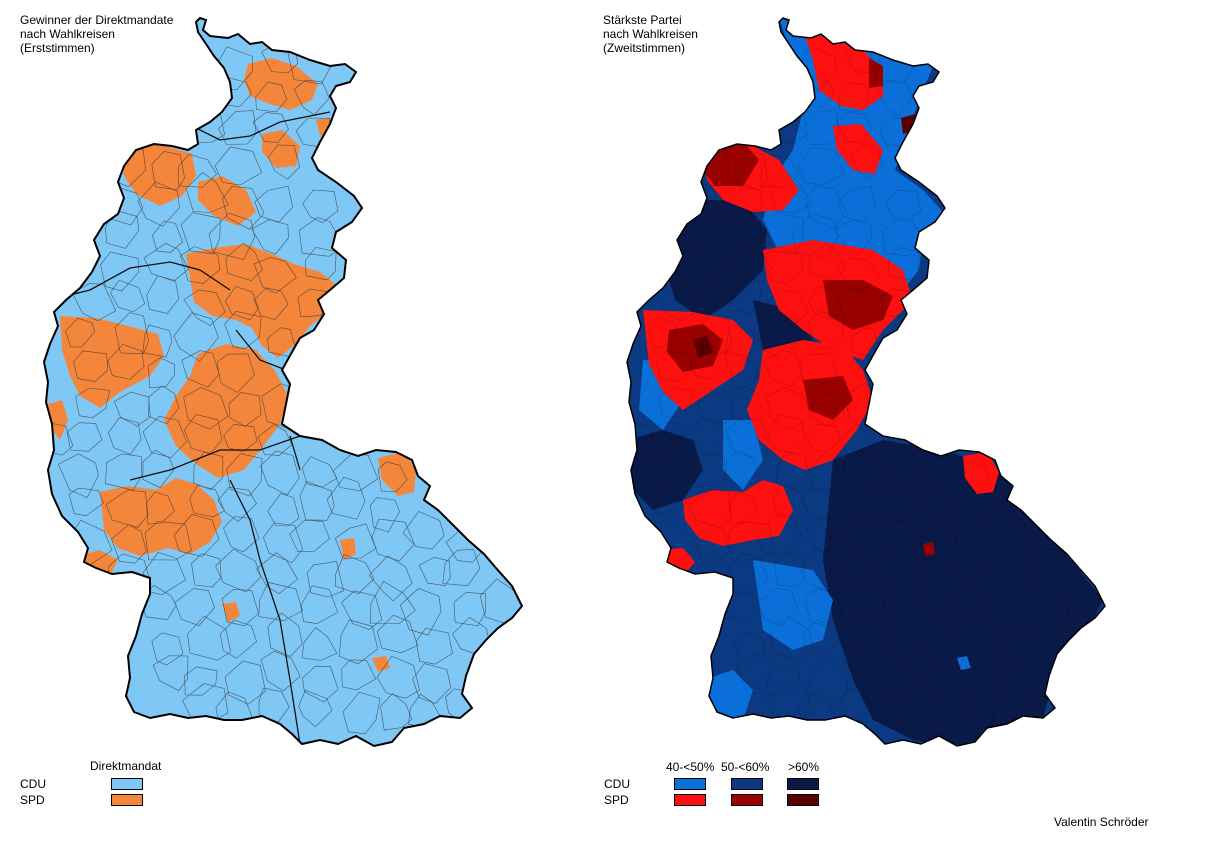  Describe the element at coordinates (33, 784) in the screenshot. I see `left-legend-cdu-label: CDU` at that location.